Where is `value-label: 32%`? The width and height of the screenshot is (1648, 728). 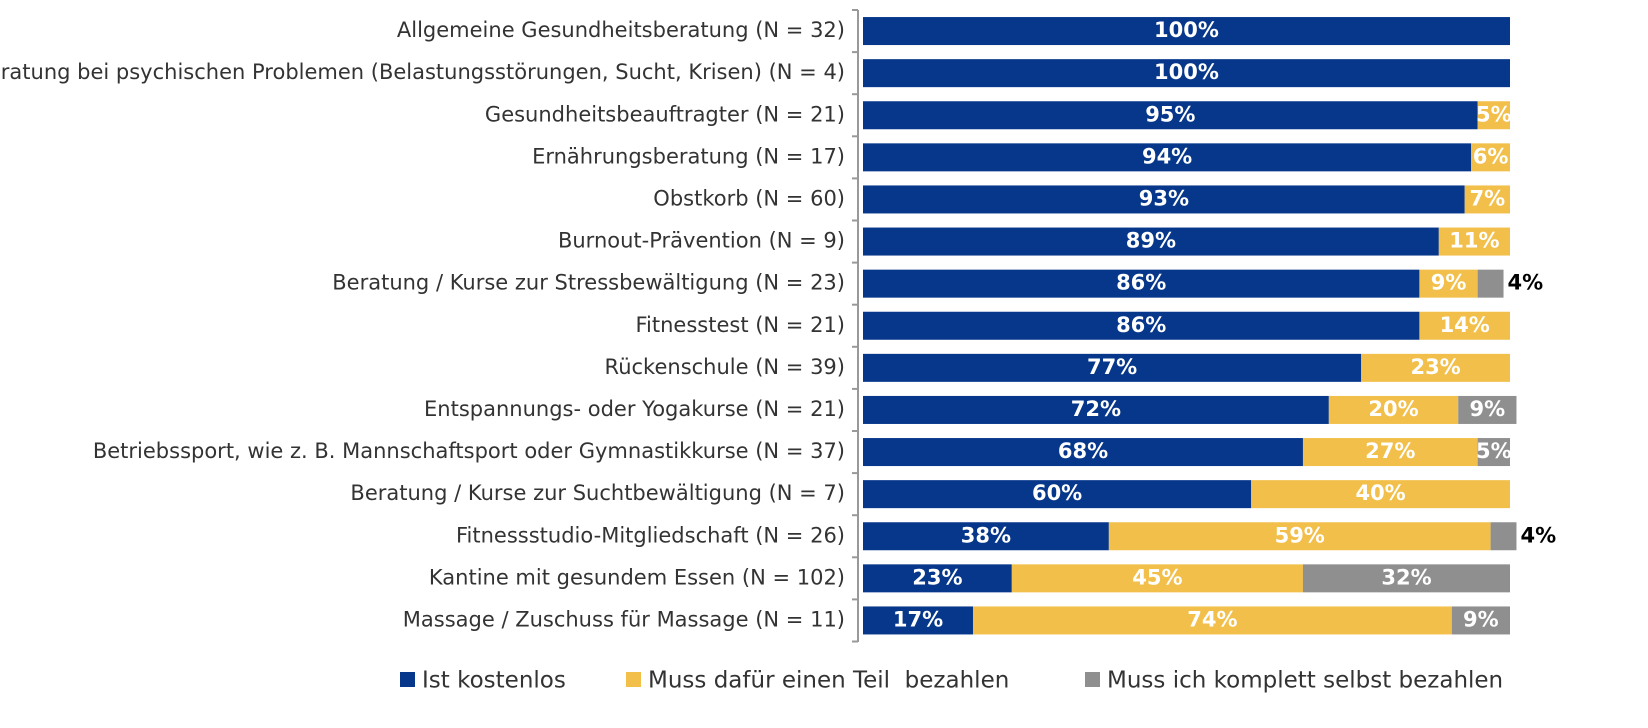
value-label: 32% is located at coordinates (1406, 577).